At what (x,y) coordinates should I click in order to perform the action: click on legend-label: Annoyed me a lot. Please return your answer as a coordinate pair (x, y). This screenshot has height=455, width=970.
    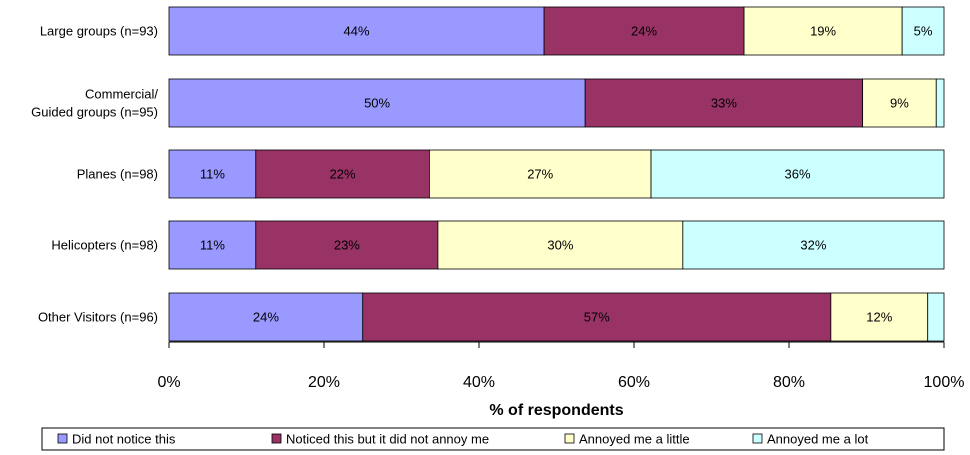
    Looking at the image, I should click on (818, 439).